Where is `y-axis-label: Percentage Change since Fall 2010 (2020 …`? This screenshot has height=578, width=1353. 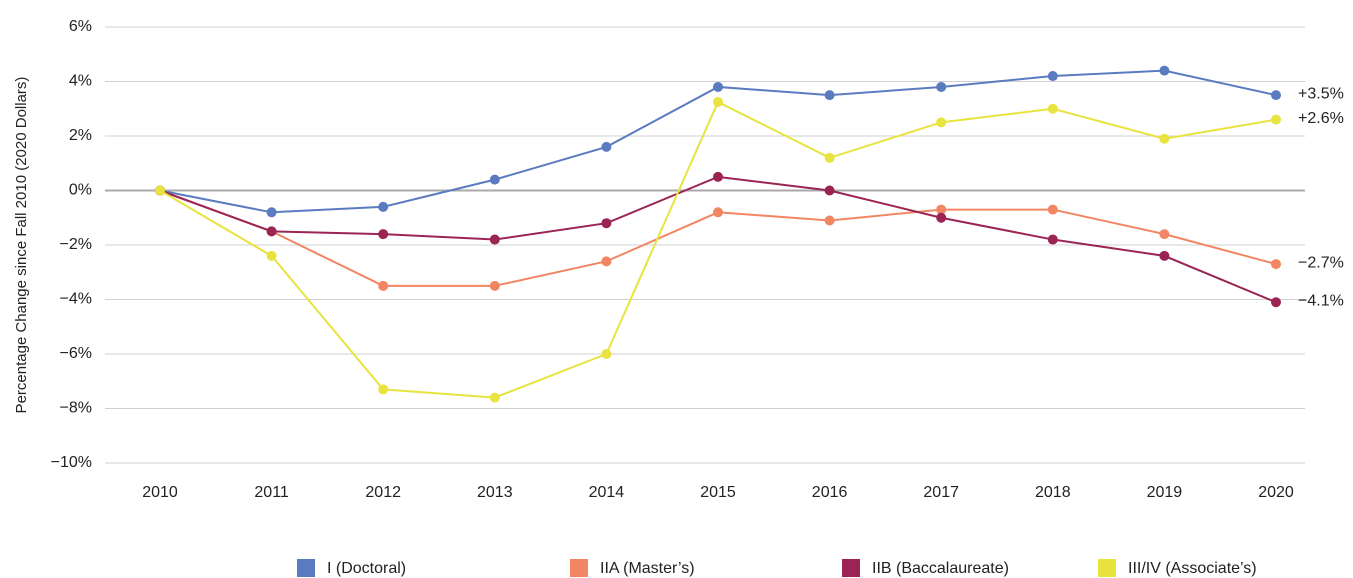
y-axis-label: Percentage Change since Fall 2010 (2020 … is located at coordinates (21, 245).